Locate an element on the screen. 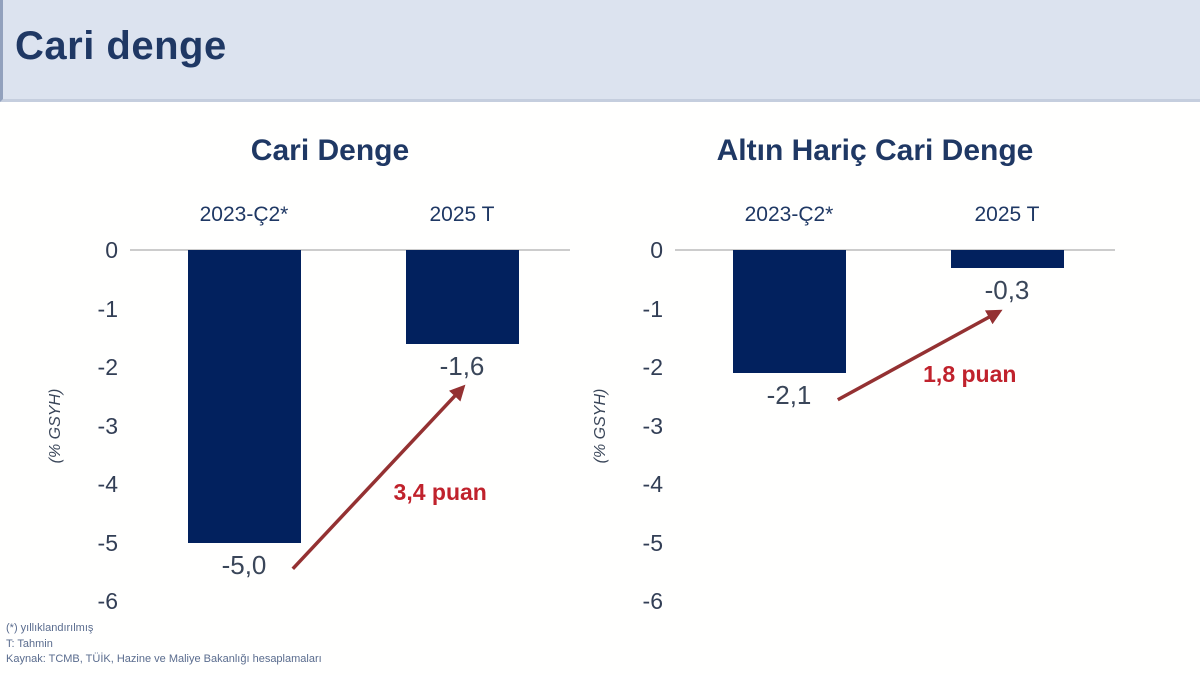 The width and height of the screenshot is (1200, 675). bar-value-label: -0,3 is located at coordinates (1007, 289).